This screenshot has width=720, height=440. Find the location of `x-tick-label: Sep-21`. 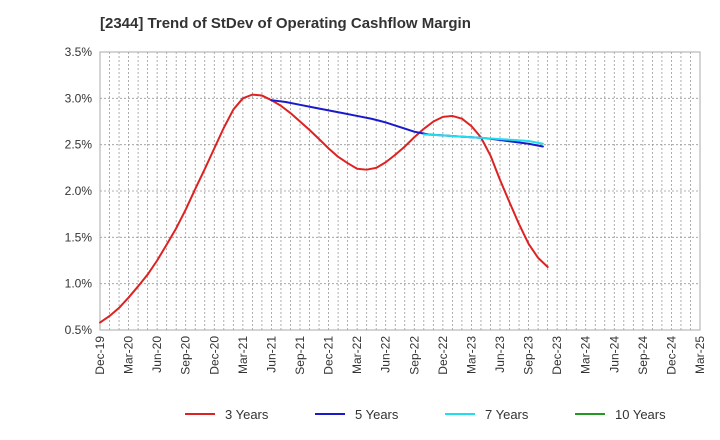

x-tick-label: Sep-21 is located at coordinates (300, 355).